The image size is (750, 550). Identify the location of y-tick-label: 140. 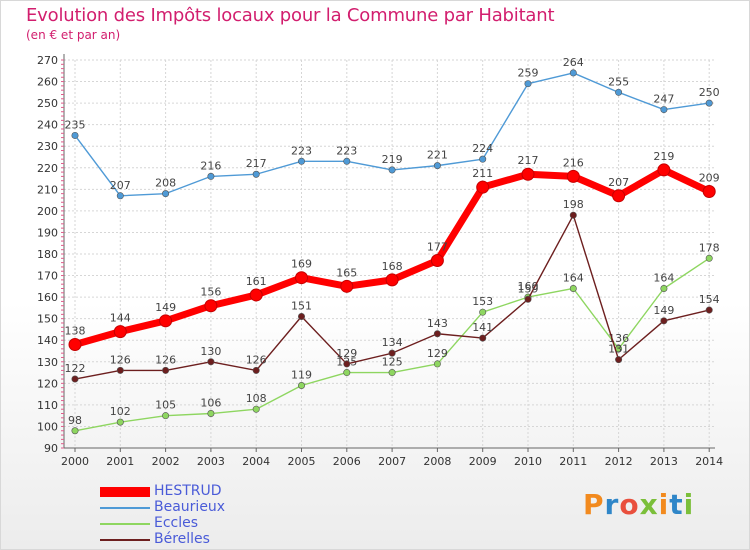
(47, 340).